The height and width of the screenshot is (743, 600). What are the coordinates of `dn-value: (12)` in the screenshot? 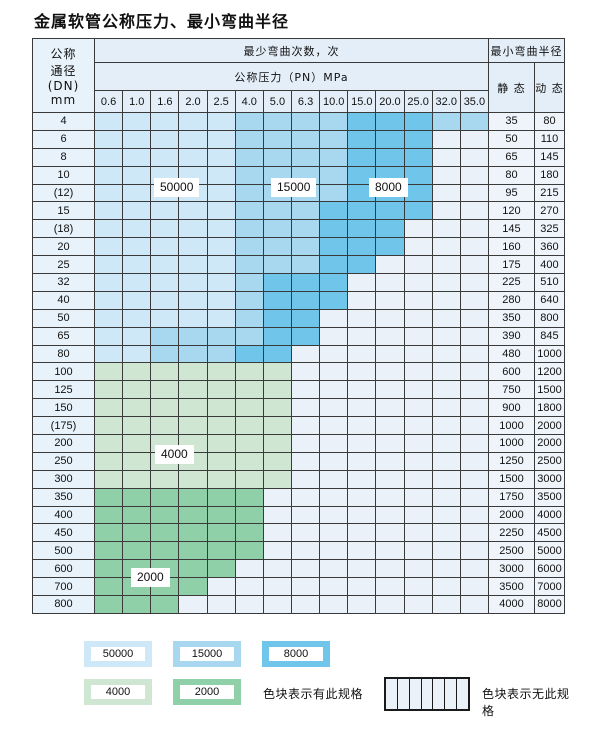 It's located at (63, 193).